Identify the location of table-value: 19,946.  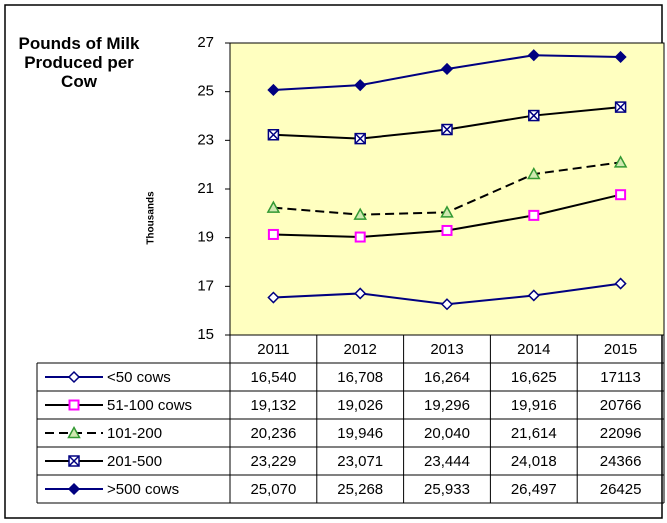
(360, 433).